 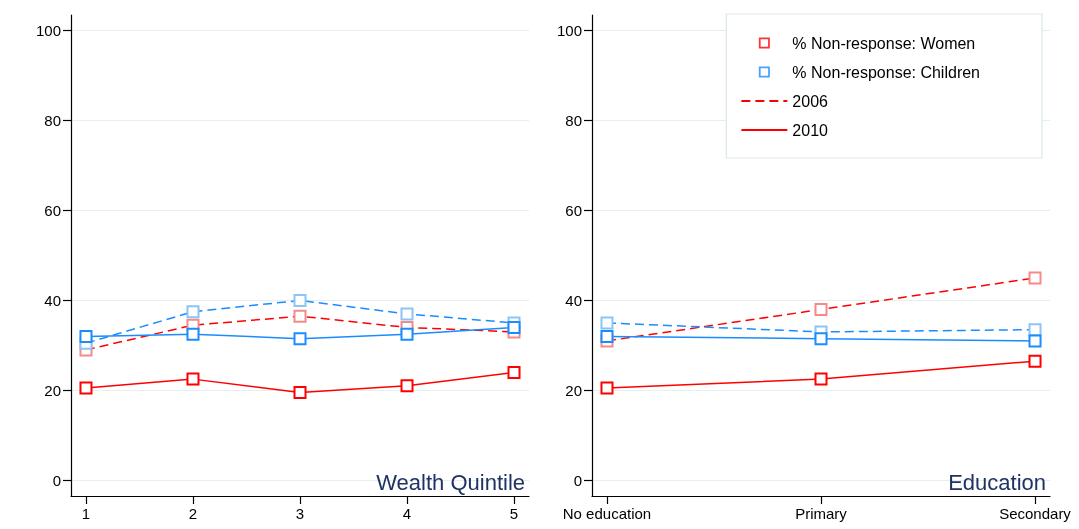 What do you see at coordinates (607, 513) in the screenshot?
I see `x-tick-label: No education` at bounding box center [607, 513].